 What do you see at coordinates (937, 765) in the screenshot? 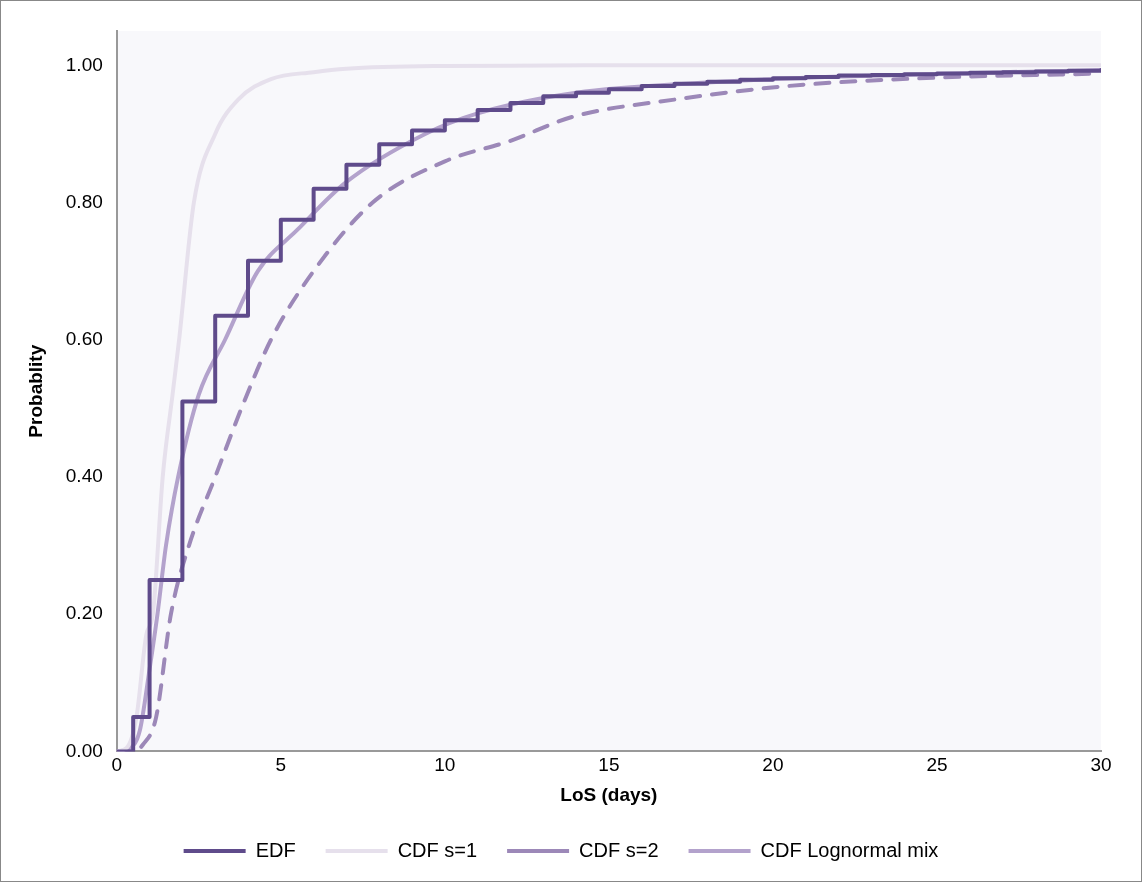
I see `x-tick-label: 25` at bounding box center [937, 765].